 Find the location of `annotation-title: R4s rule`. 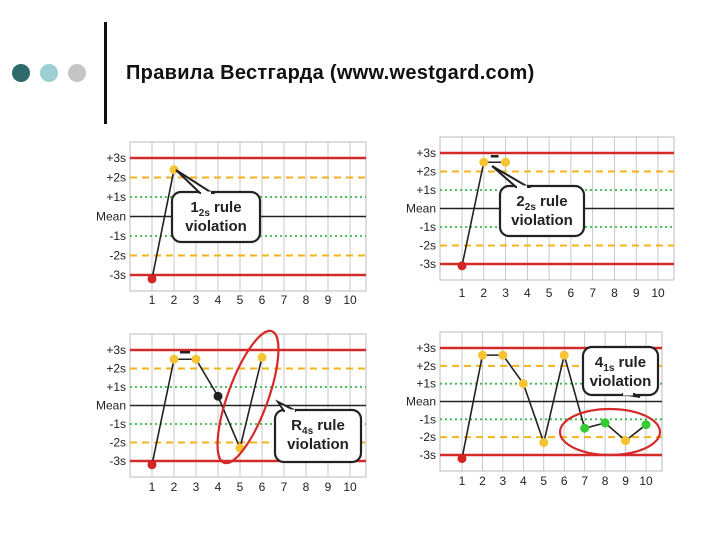

annotation-title: R4s rule is located at coordinates (318, 427).